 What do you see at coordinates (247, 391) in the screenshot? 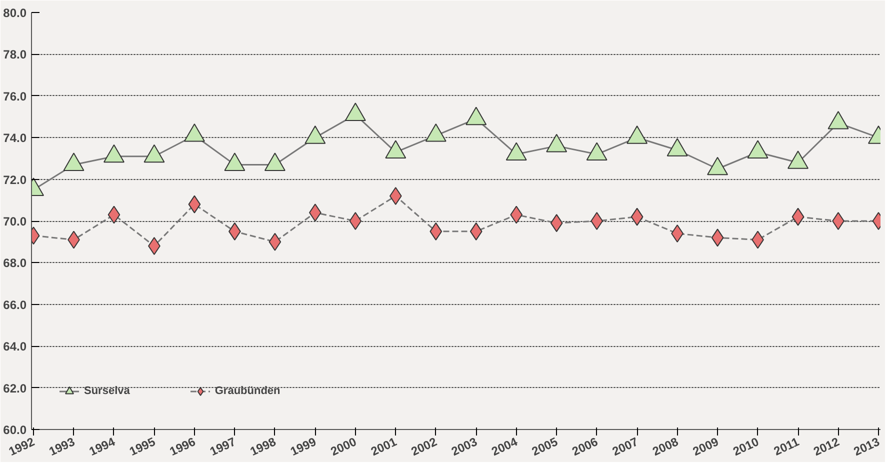
I see `legend-label: Graubünden` at bounding box center [247, 391].